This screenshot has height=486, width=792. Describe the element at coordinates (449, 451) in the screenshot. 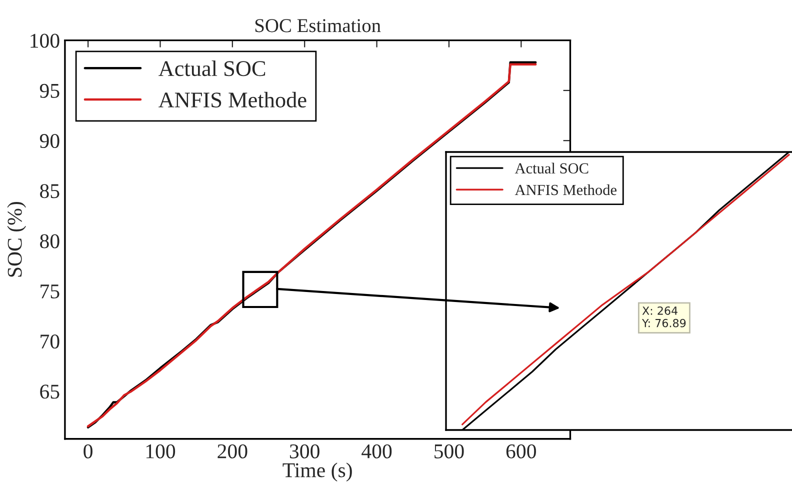

I see `x-tick-label: 500` at that location.